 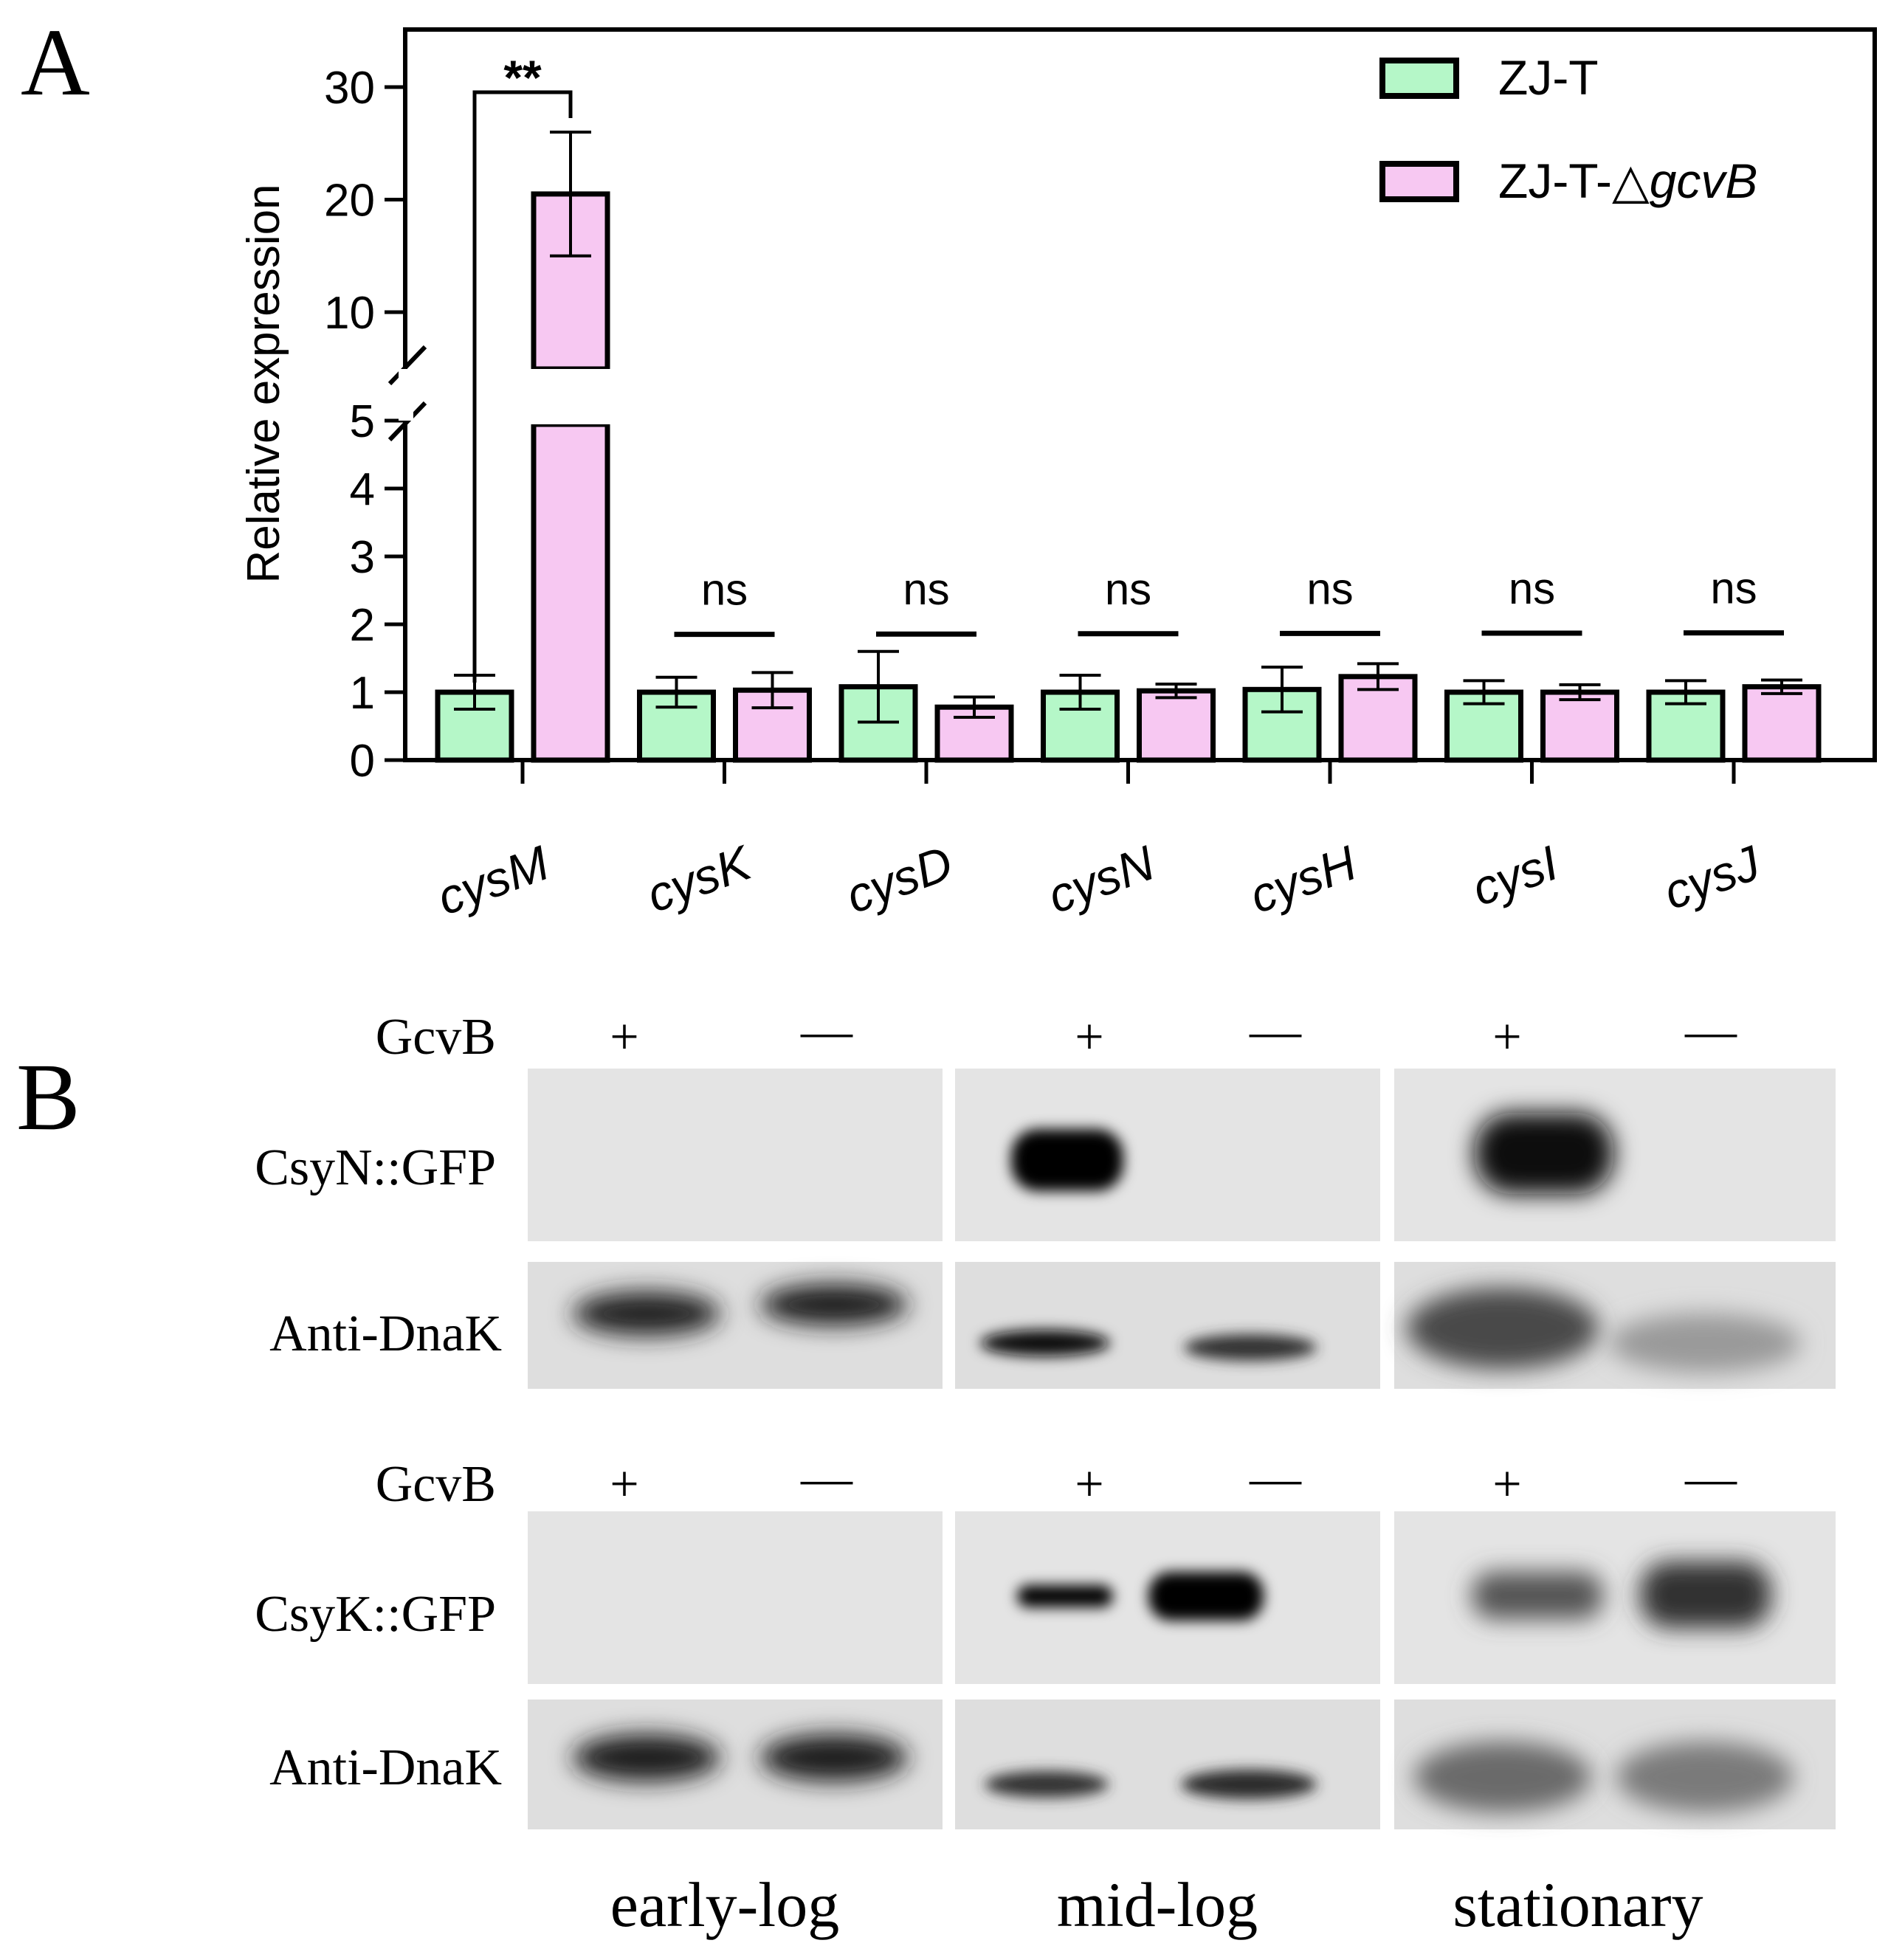 What do you see at coordinates (1503, 1777) in the screenshot?
I see `band-dnak2-stat-plus` at bounding box center [1503, 1777].